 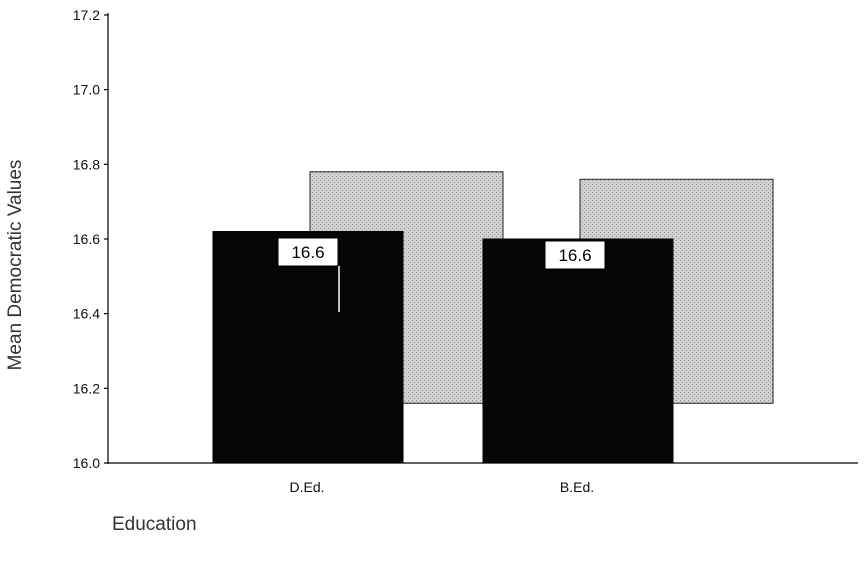 What do you see at coordinates (483, 478) in the screenshot?
I see `x-axis: D.Ed. B.Ed.` at bounding box center [483, 478].